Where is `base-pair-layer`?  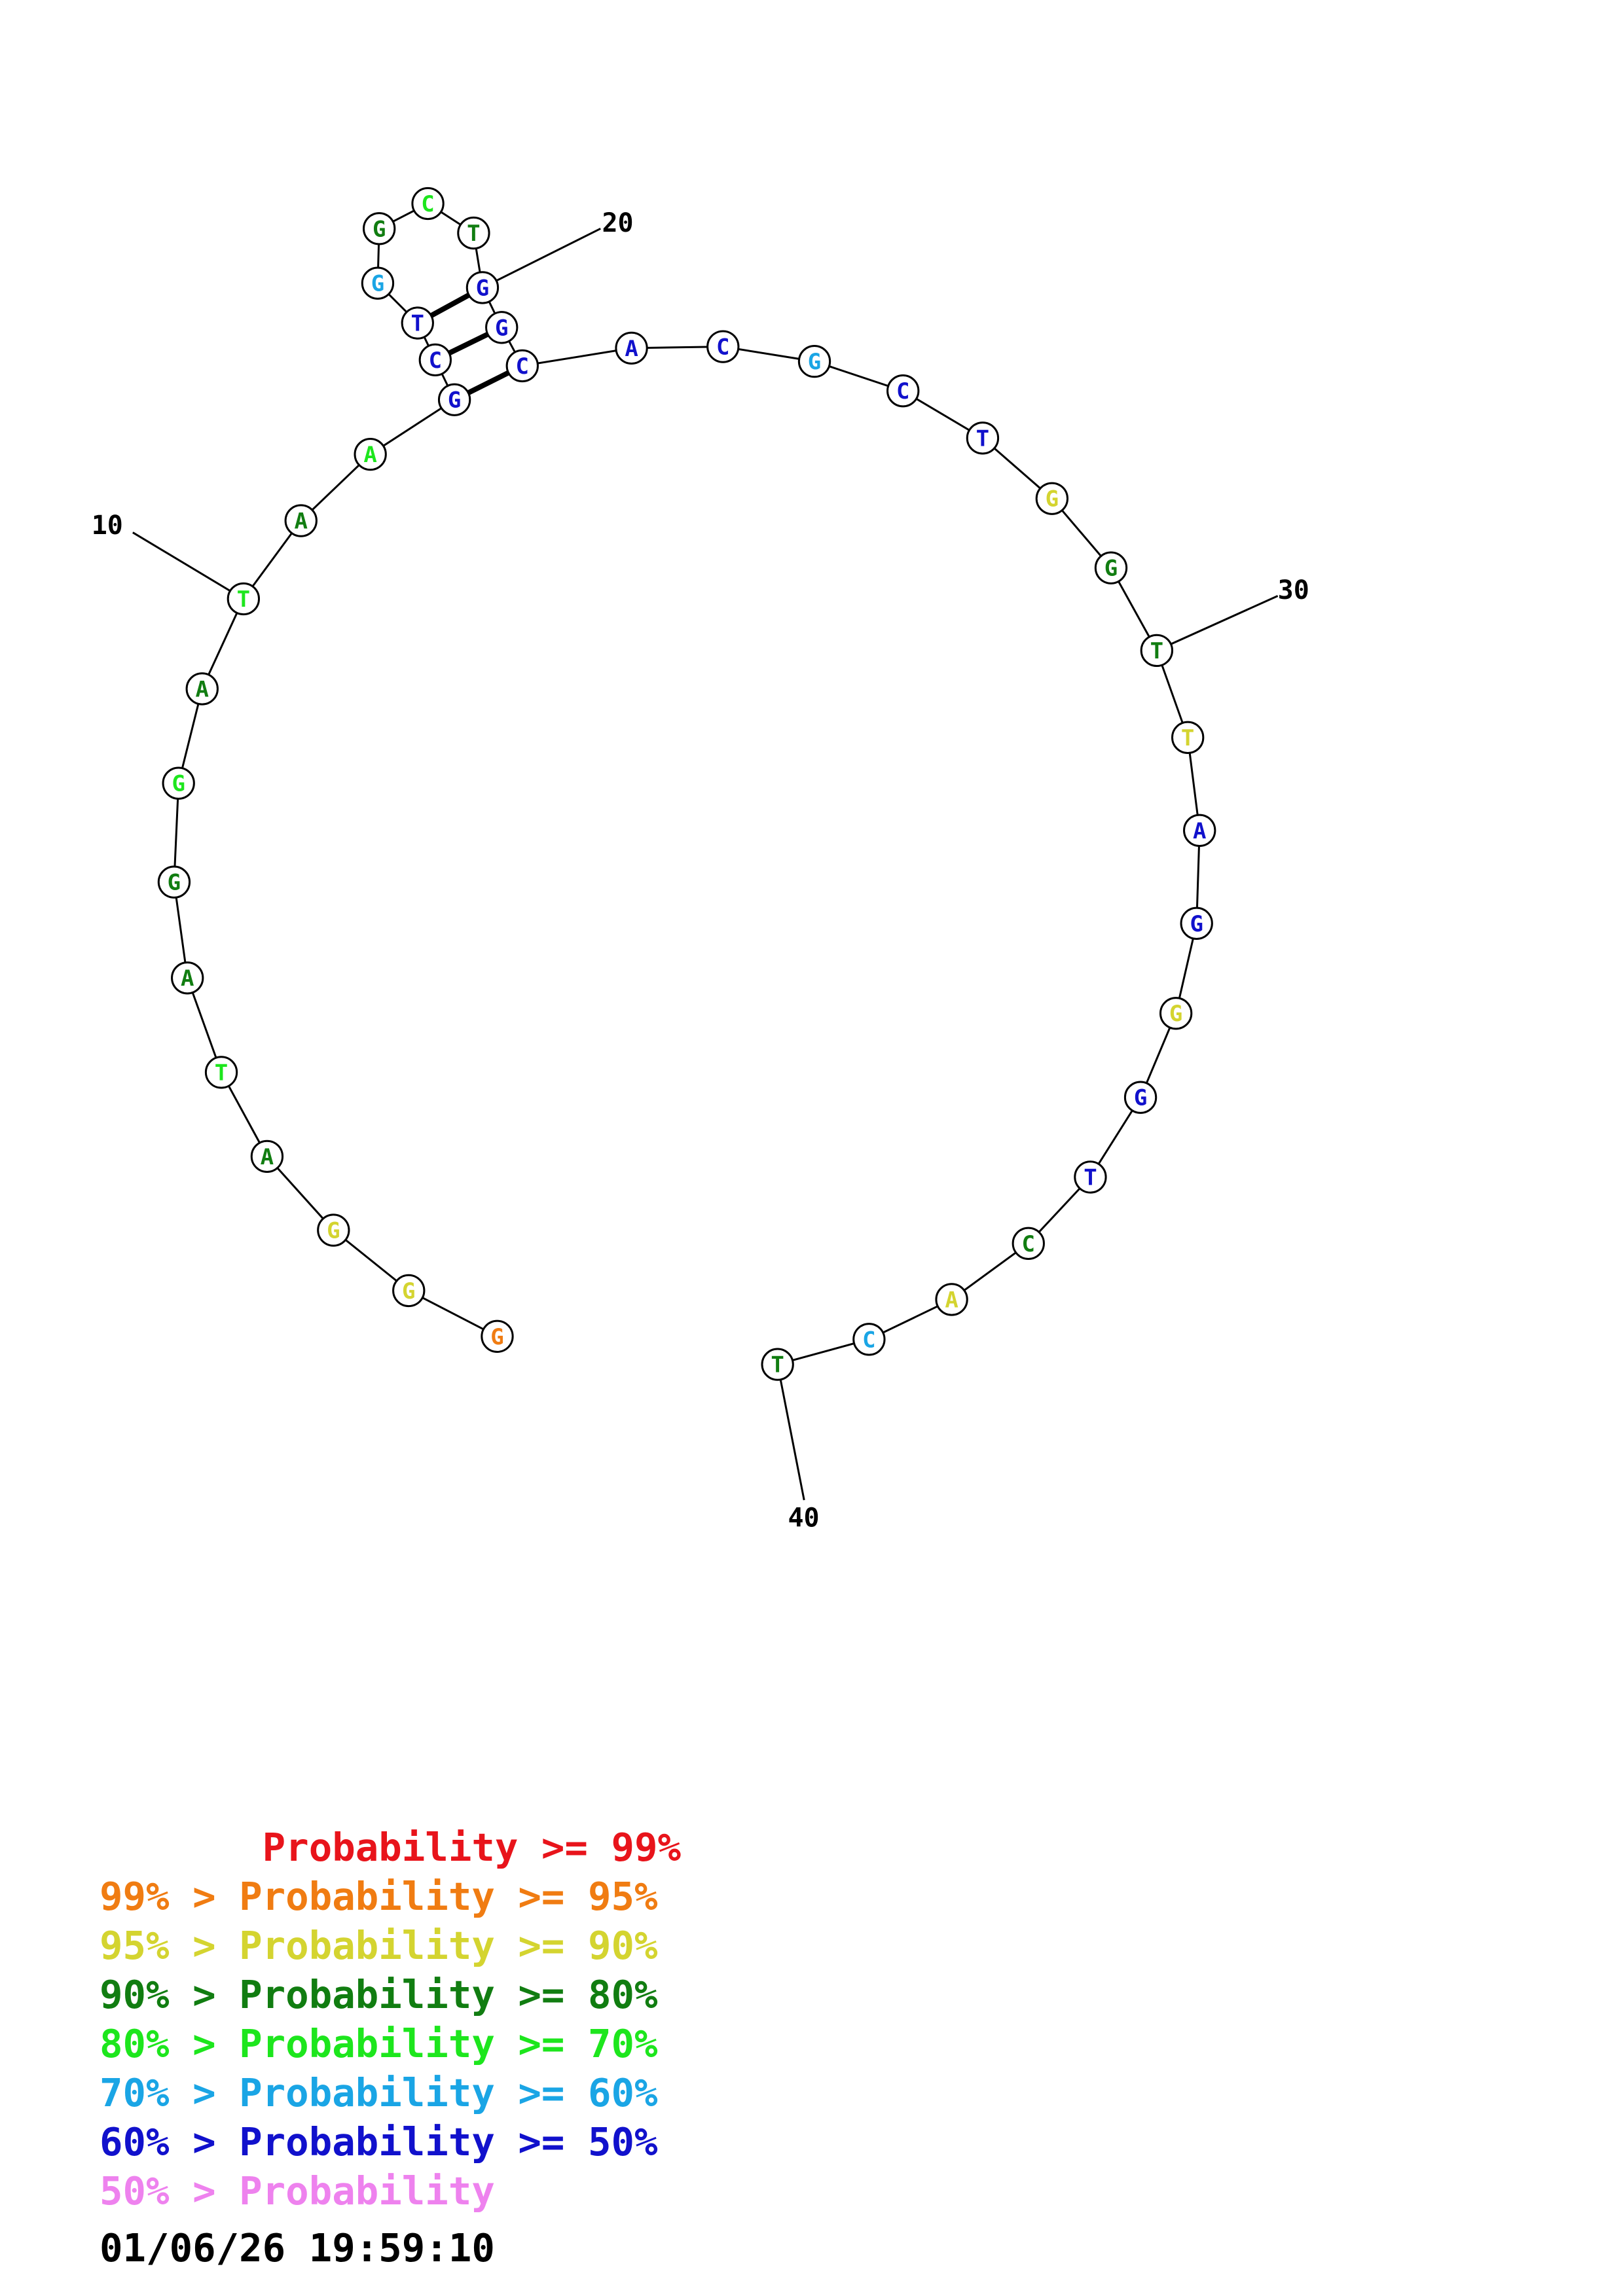 base-pair-layer is located at coordinates (469, 344).